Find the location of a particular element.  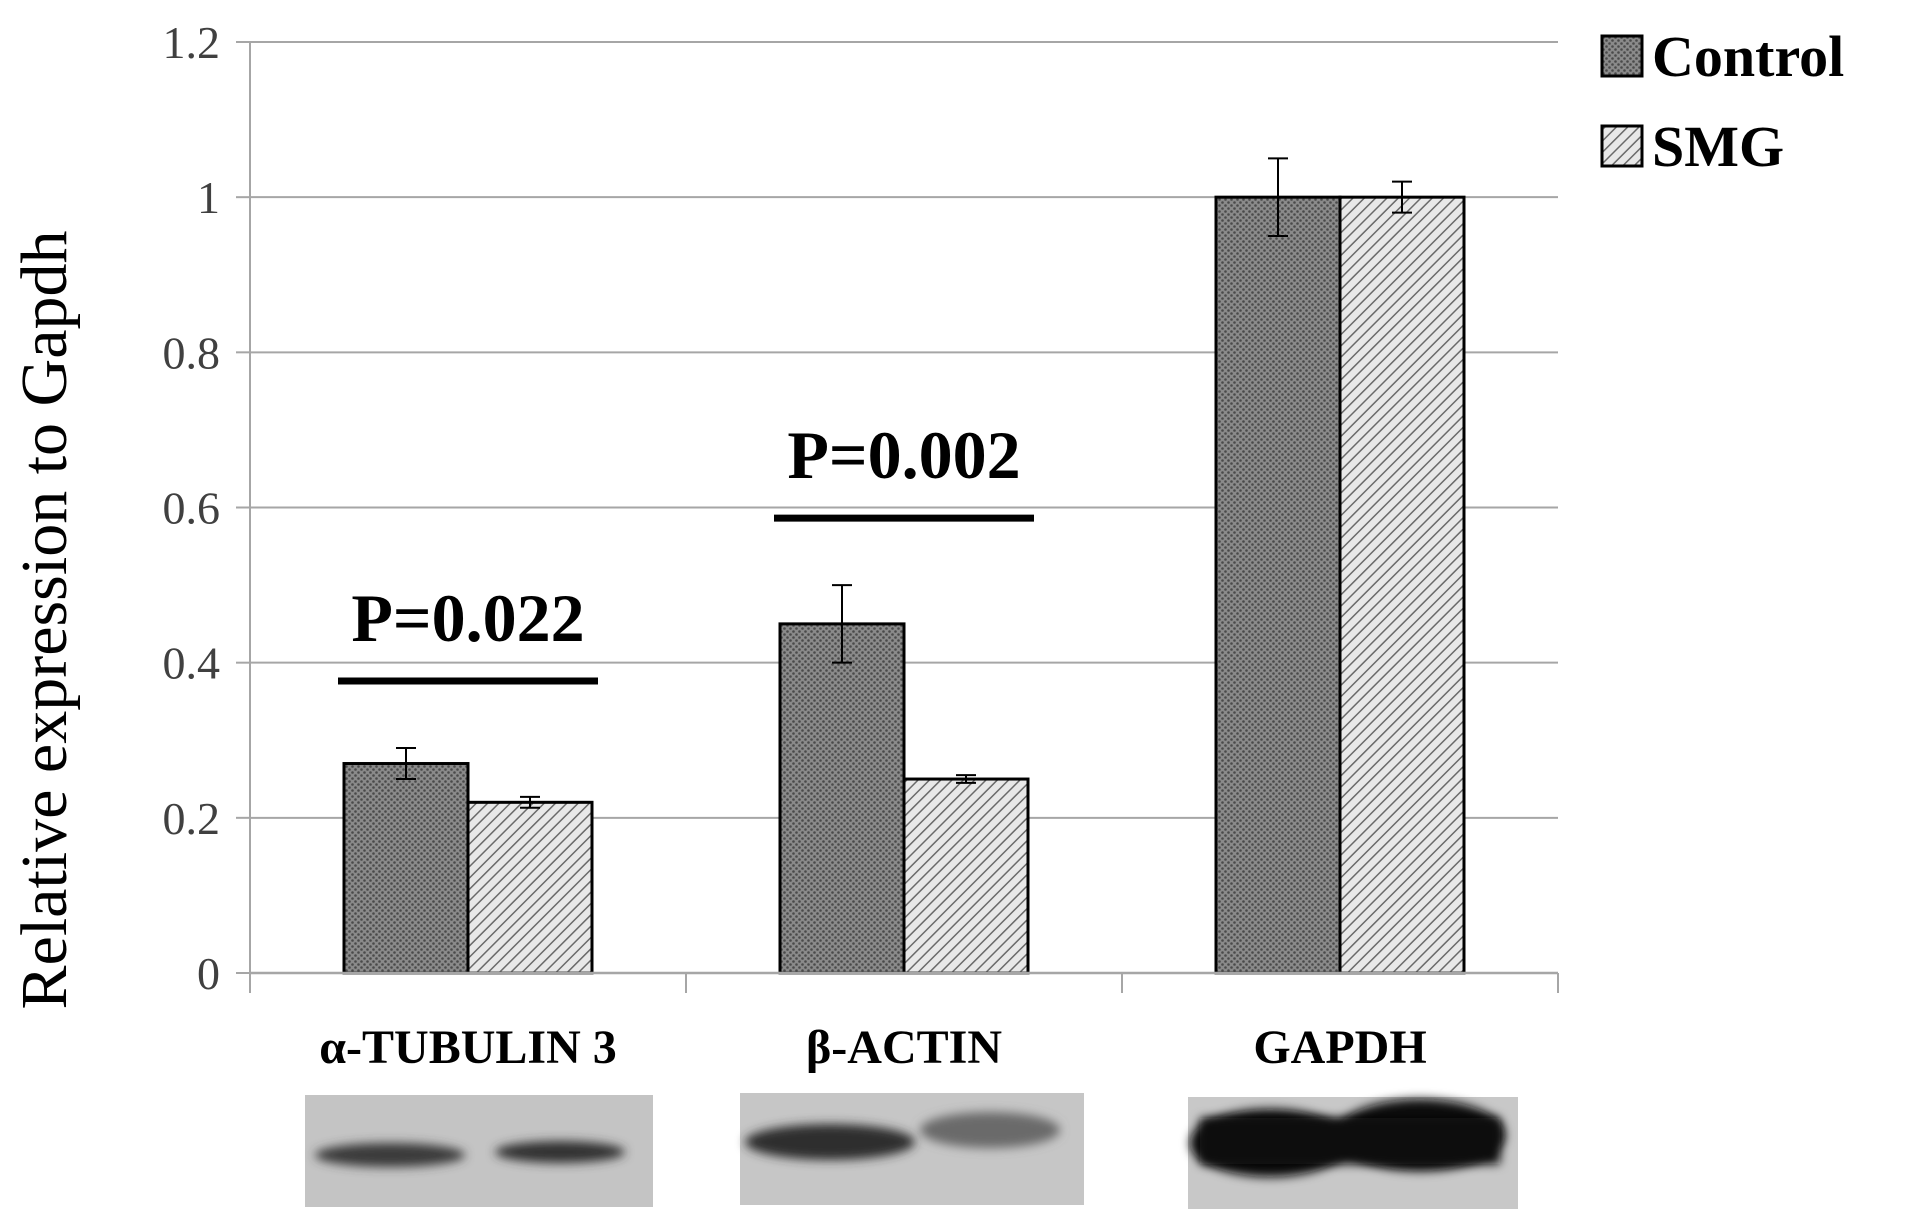

legend-label-control: Control is located at coordinates (1748, 56).